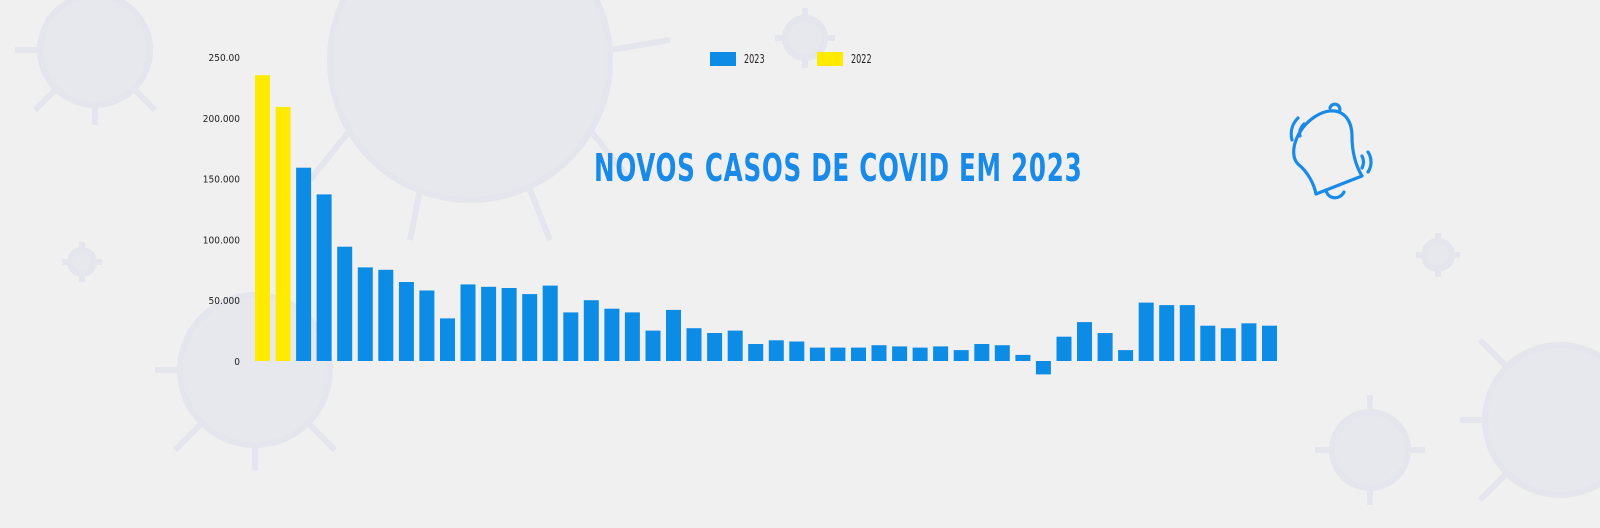  What do you see at coordinates (1331, 151) in the screenshot?
I see `bell-ringing-icon` at bounding box center [1331, 151].